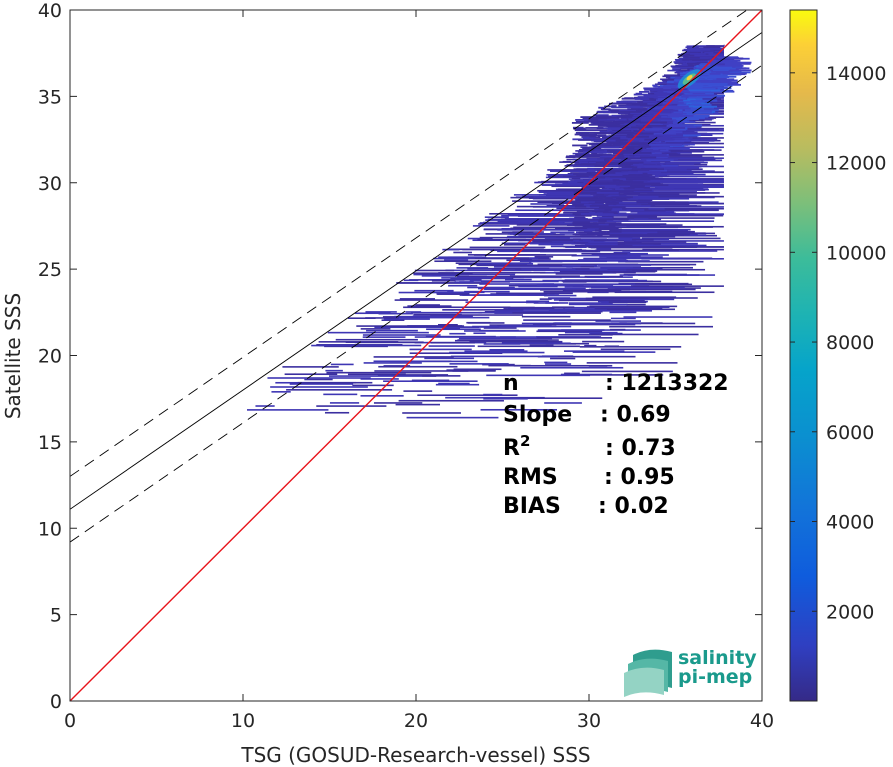  I want to click on stat-value: : 0.73, so click(640, 448).